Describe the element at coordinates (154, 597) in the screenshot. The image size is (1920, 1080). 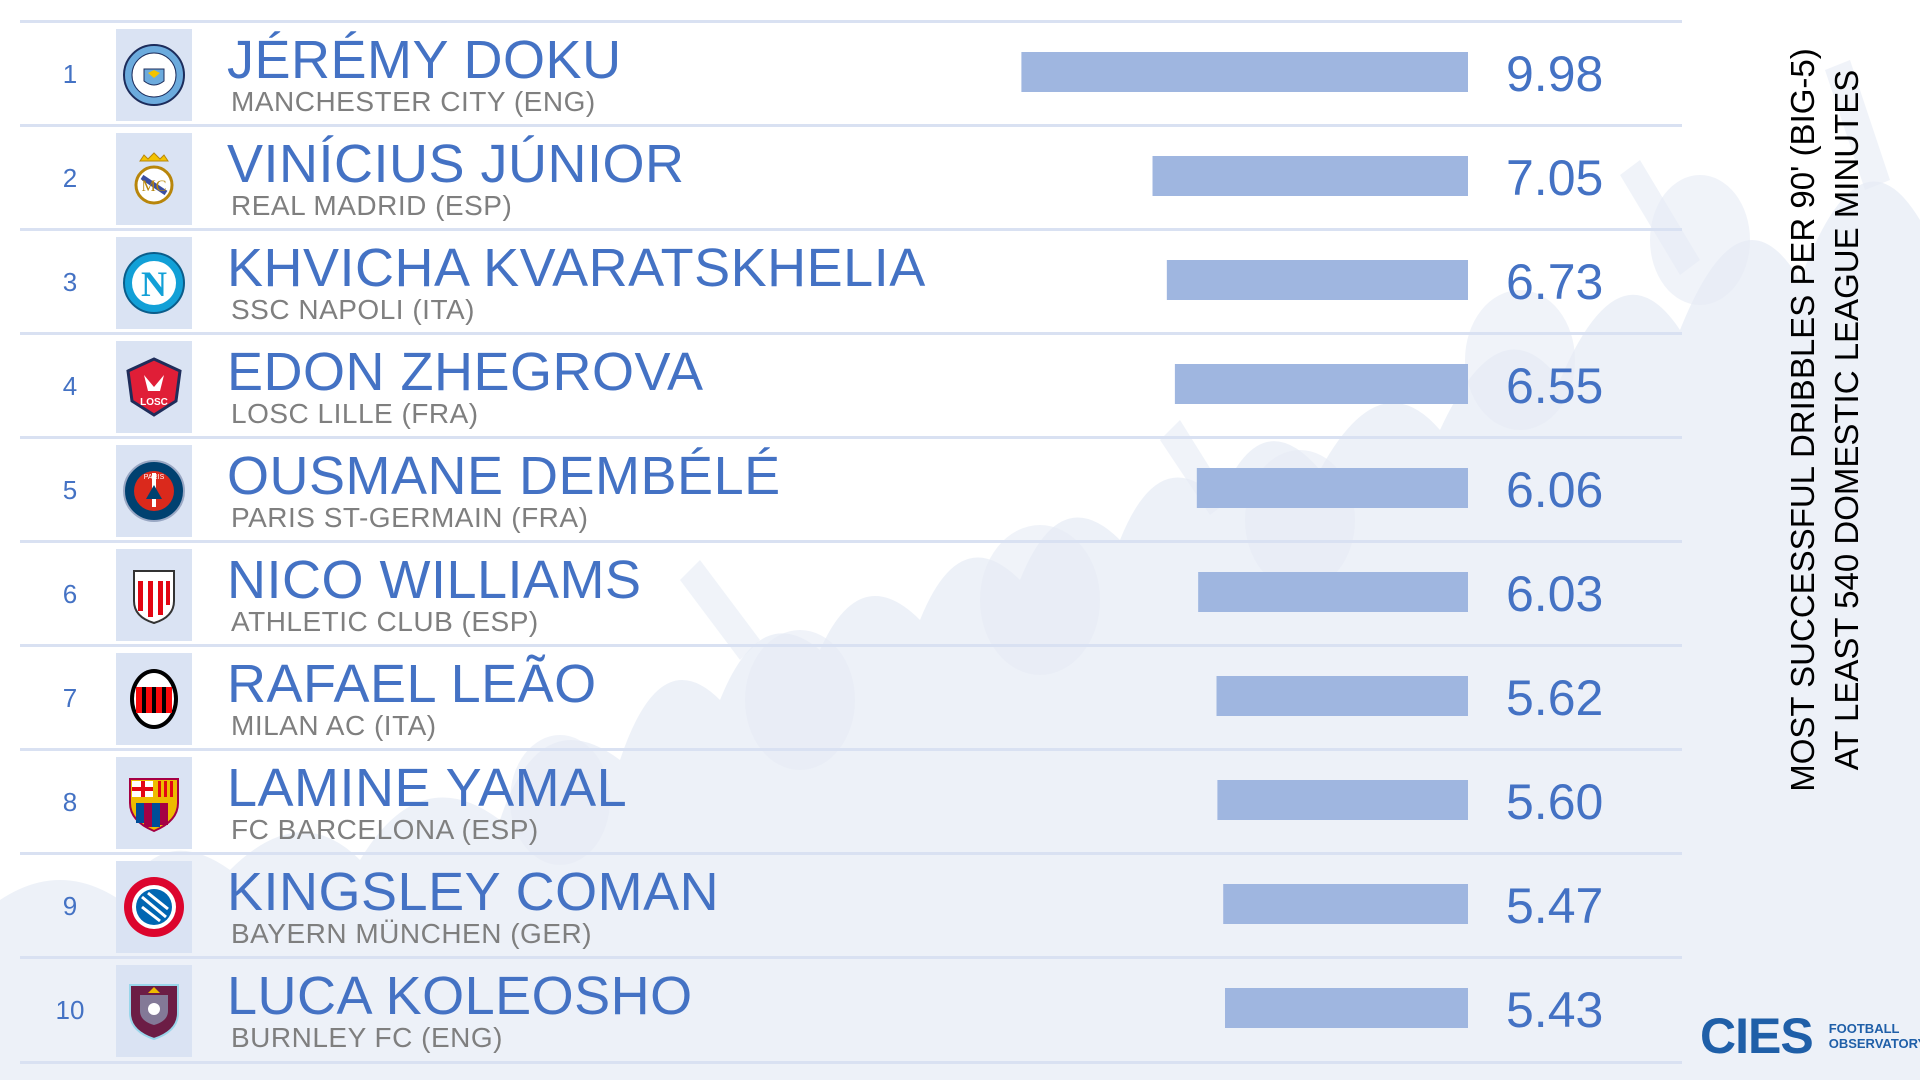
I see `athletic-club-crest-icon` at that location.